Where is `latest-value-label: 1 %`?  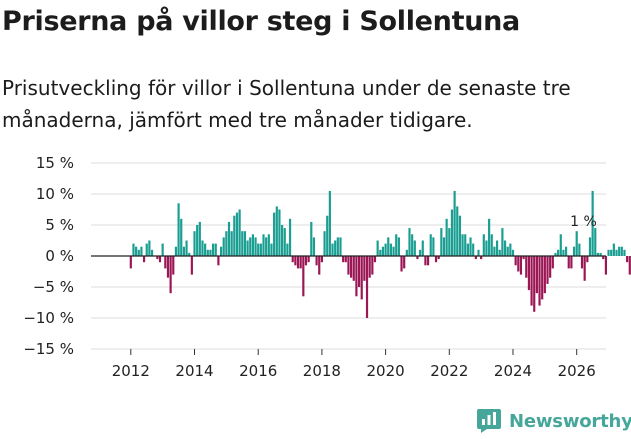
latest-value-label: 1 % is located at coordinates (583, 222).